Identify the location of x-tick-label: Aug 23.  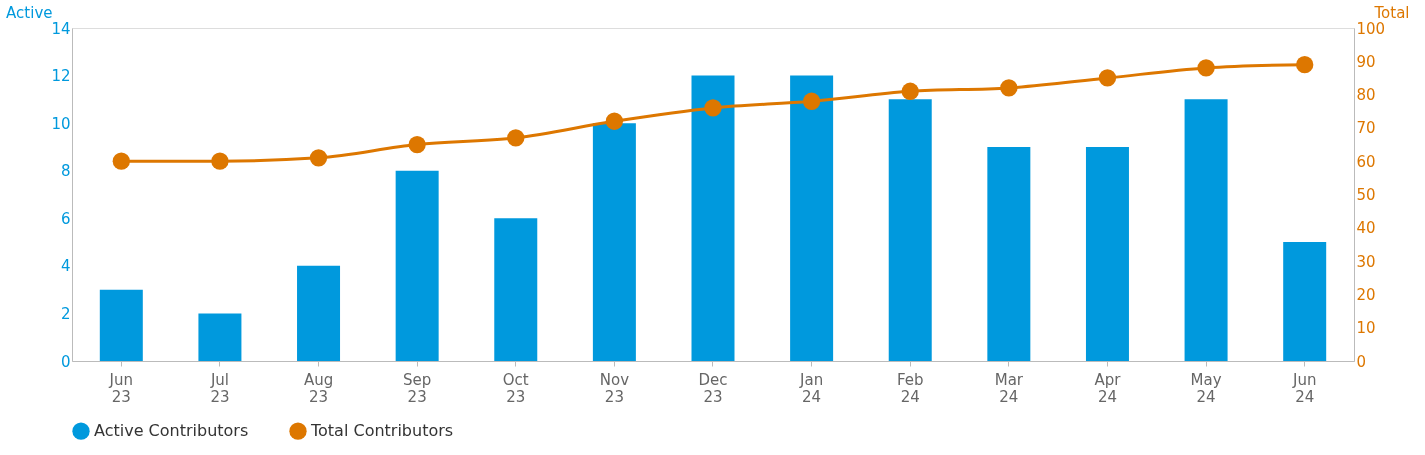
(318, 388).